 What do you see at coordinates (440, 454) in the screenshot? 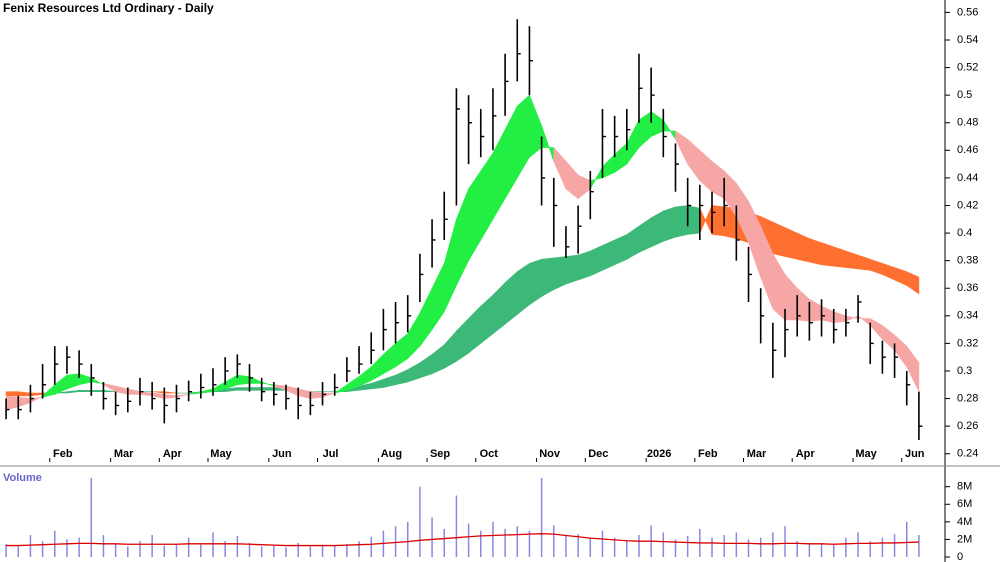
I see `x-tick-label: Sep` at bounding box center [440, 454].